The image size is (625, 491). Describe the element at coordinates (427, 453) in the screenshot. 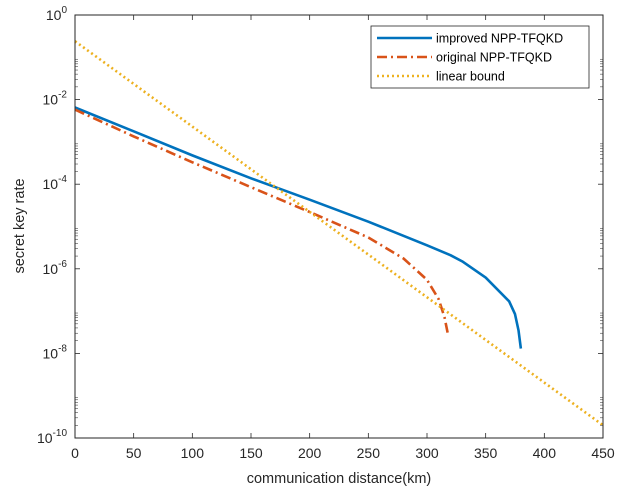

I see `x-tick-label: 300` at that location.